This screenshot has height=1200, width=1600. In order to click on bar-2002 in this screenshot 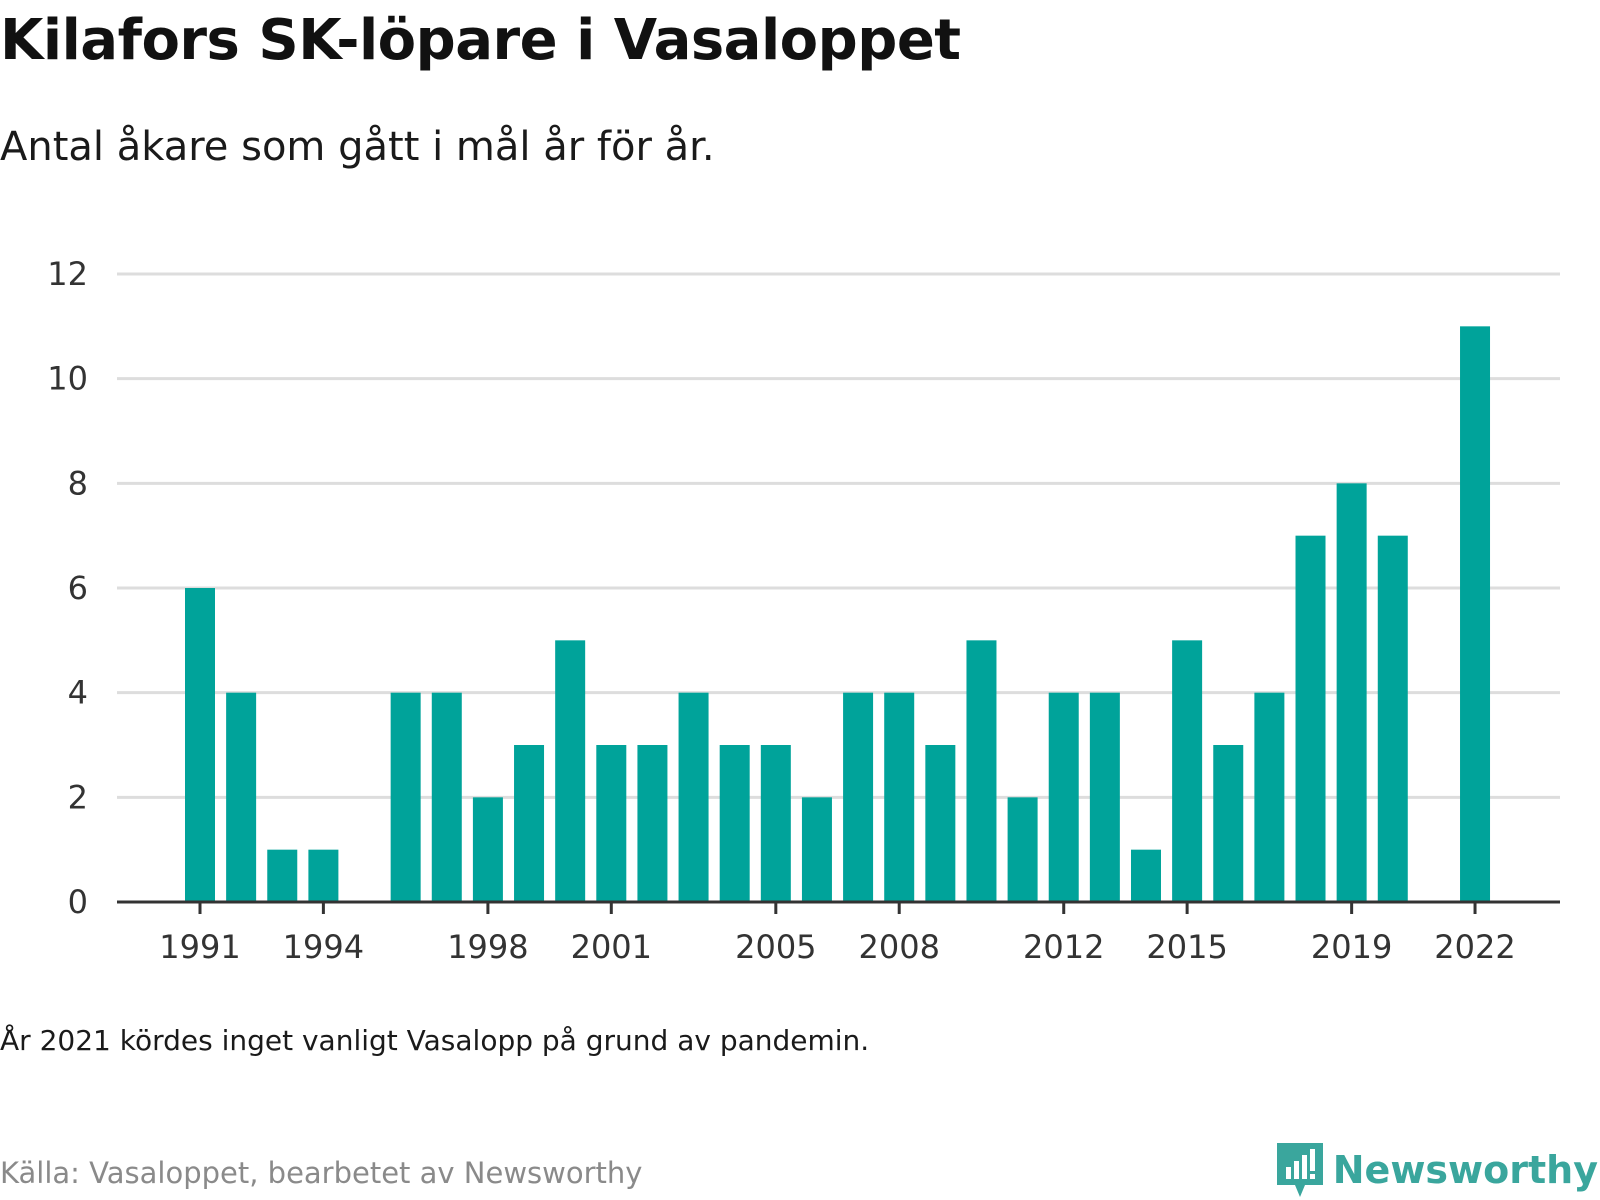, I will do `click(652, 823)`.